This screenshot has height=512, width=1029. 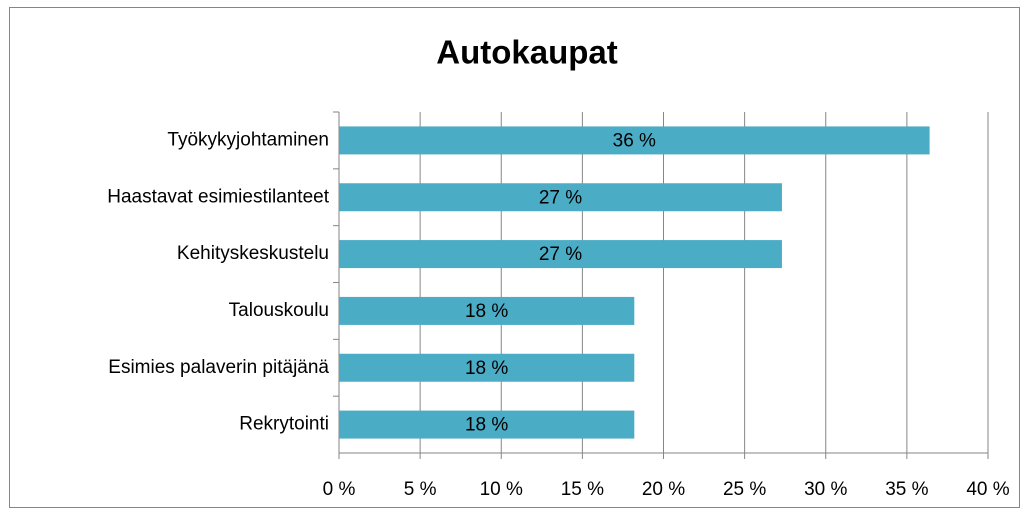 I want to click on x-tick-label: 20 %, so click(x=663, y=489).